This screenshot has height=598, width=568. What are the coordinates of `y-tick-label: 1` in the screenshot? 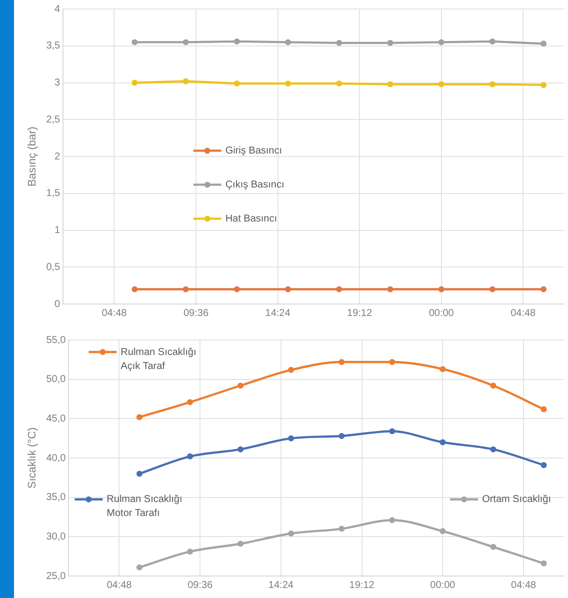 It's located at (57, 230).